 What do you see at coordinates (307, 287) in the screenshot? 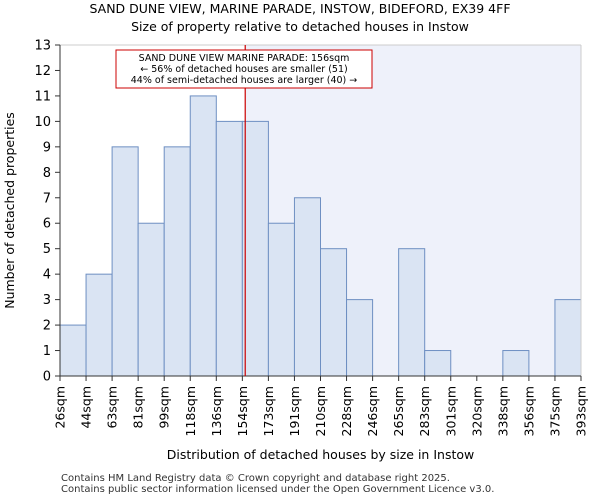
I see `bar-191sqm` at bounding box center [307, 287].